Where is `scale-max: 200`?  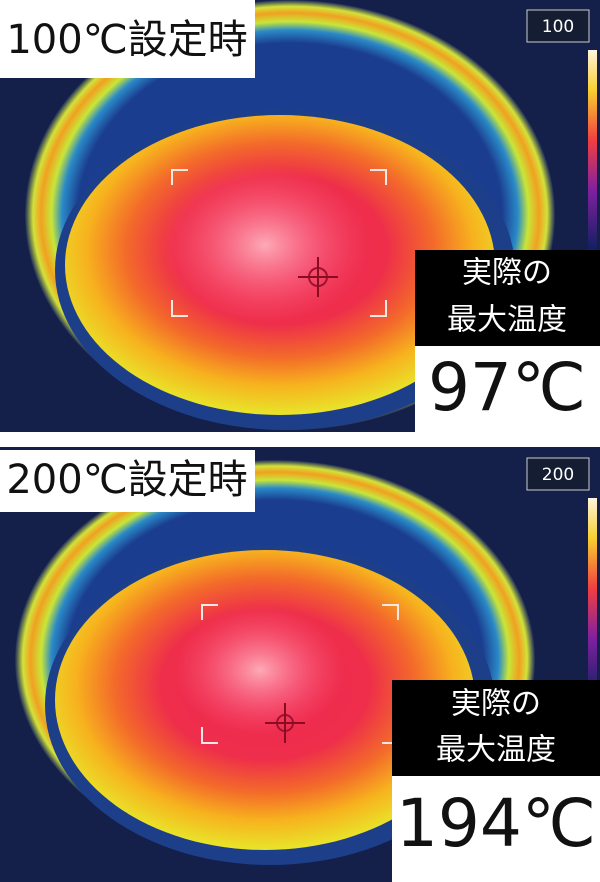
scale-max: 200 is located at coordinates (558, 475).